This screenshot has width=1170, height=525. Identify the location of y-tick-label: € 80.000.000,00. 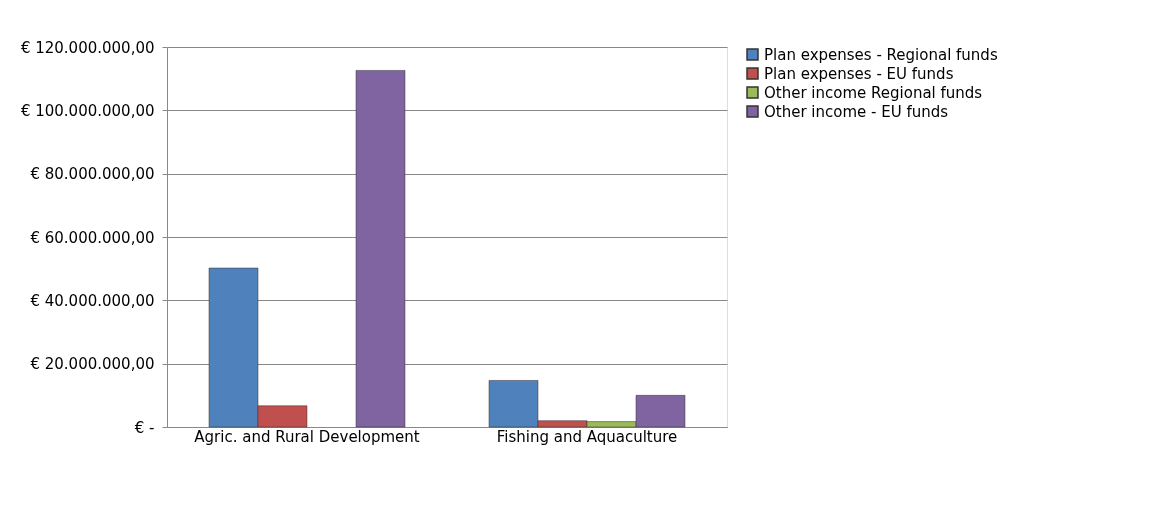
(92, 174).